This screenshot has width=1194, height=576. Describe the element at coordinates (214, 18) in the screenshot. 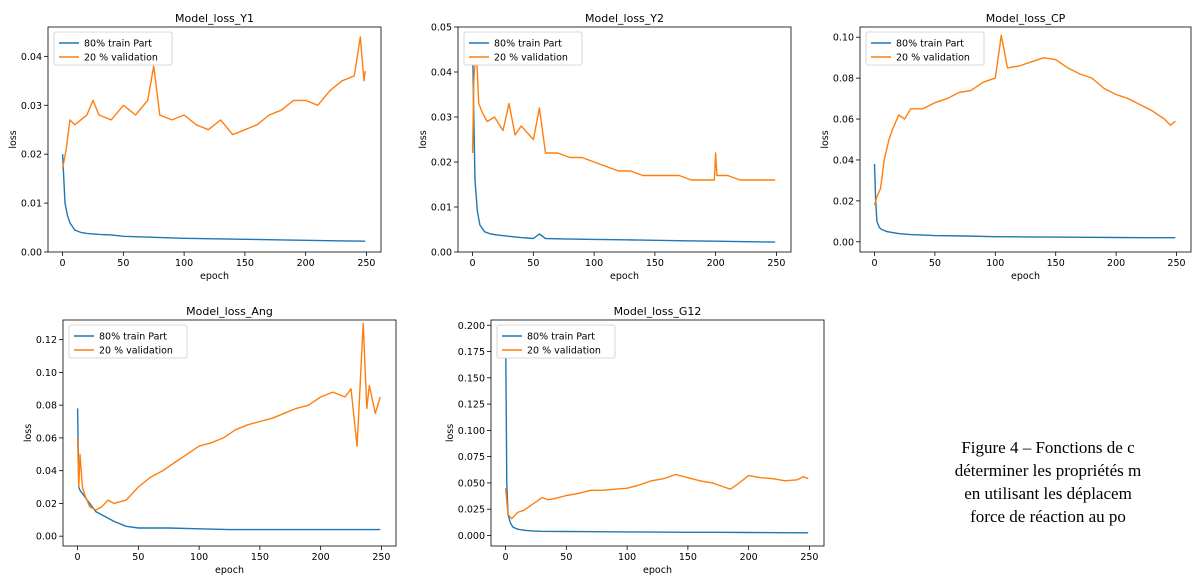

I see `chart-title: Model_loss_Y1` at that location.